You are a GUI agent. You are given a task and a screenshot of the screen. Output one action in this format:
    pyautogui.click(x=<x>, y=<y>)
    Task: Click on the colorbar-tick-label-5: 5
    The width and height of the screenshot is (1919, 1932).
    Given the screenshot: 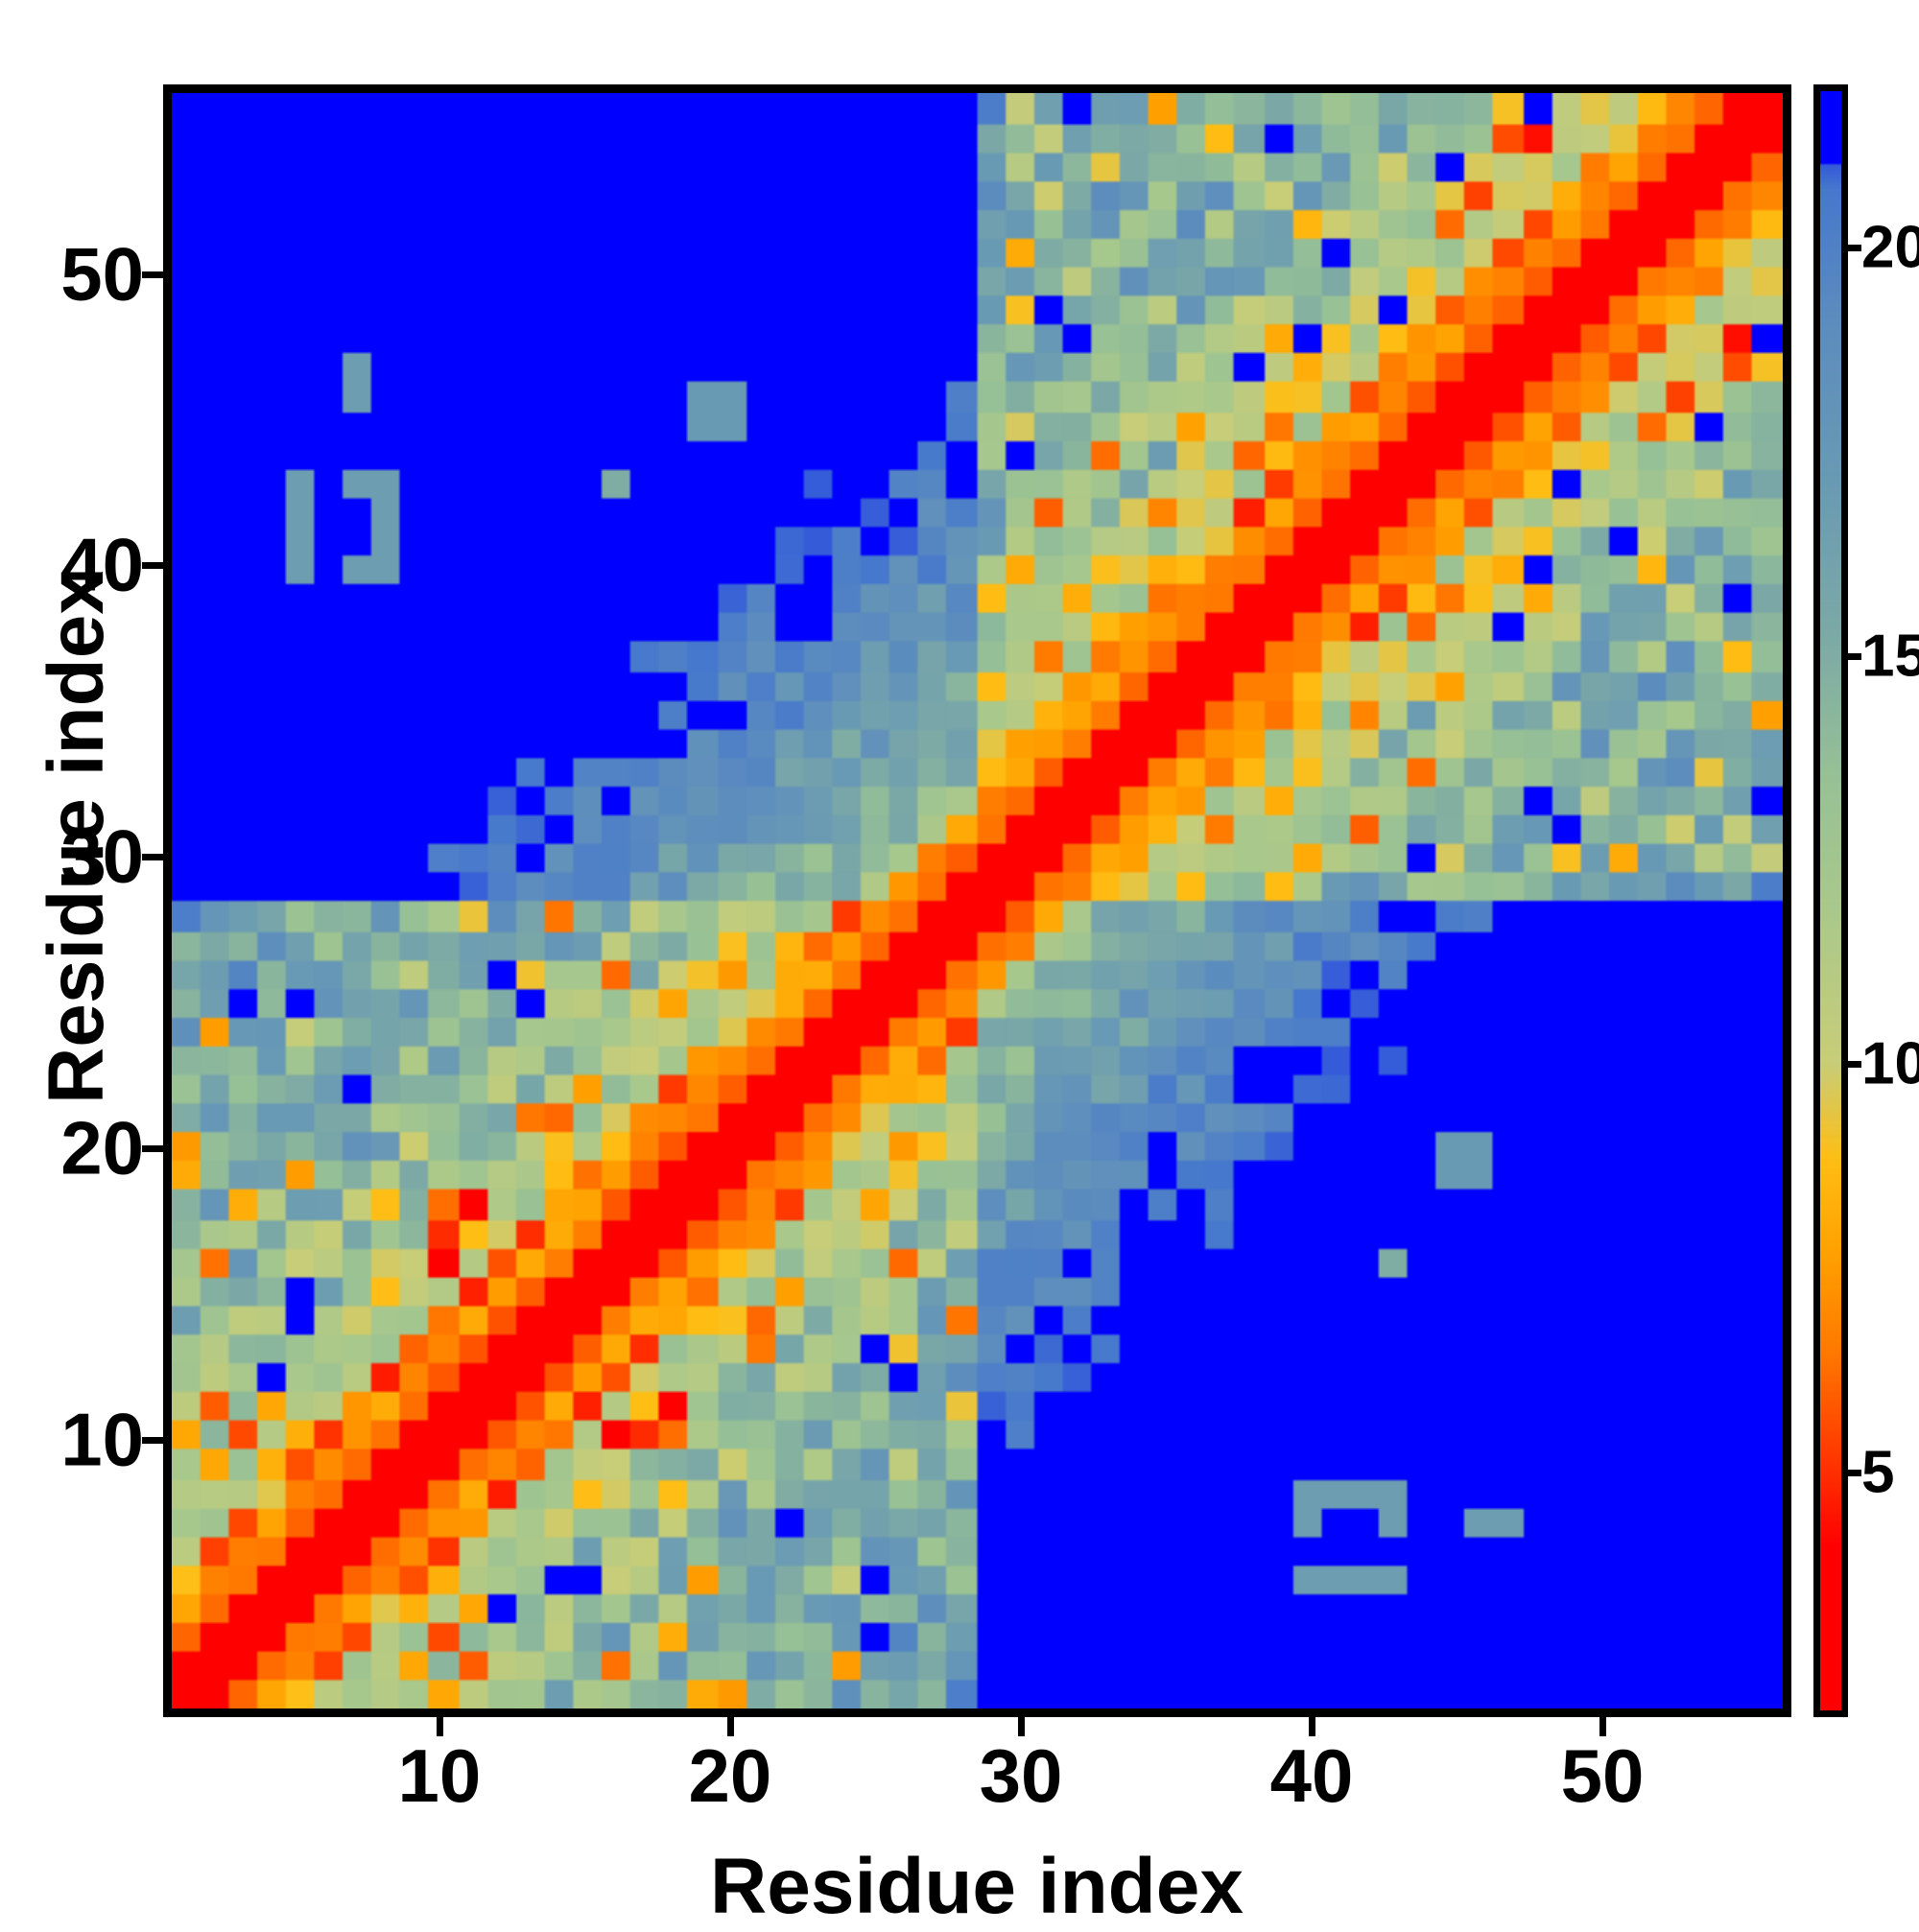 What is the action you would take?
    pyautogui.click(x=1878, y=1472)
    